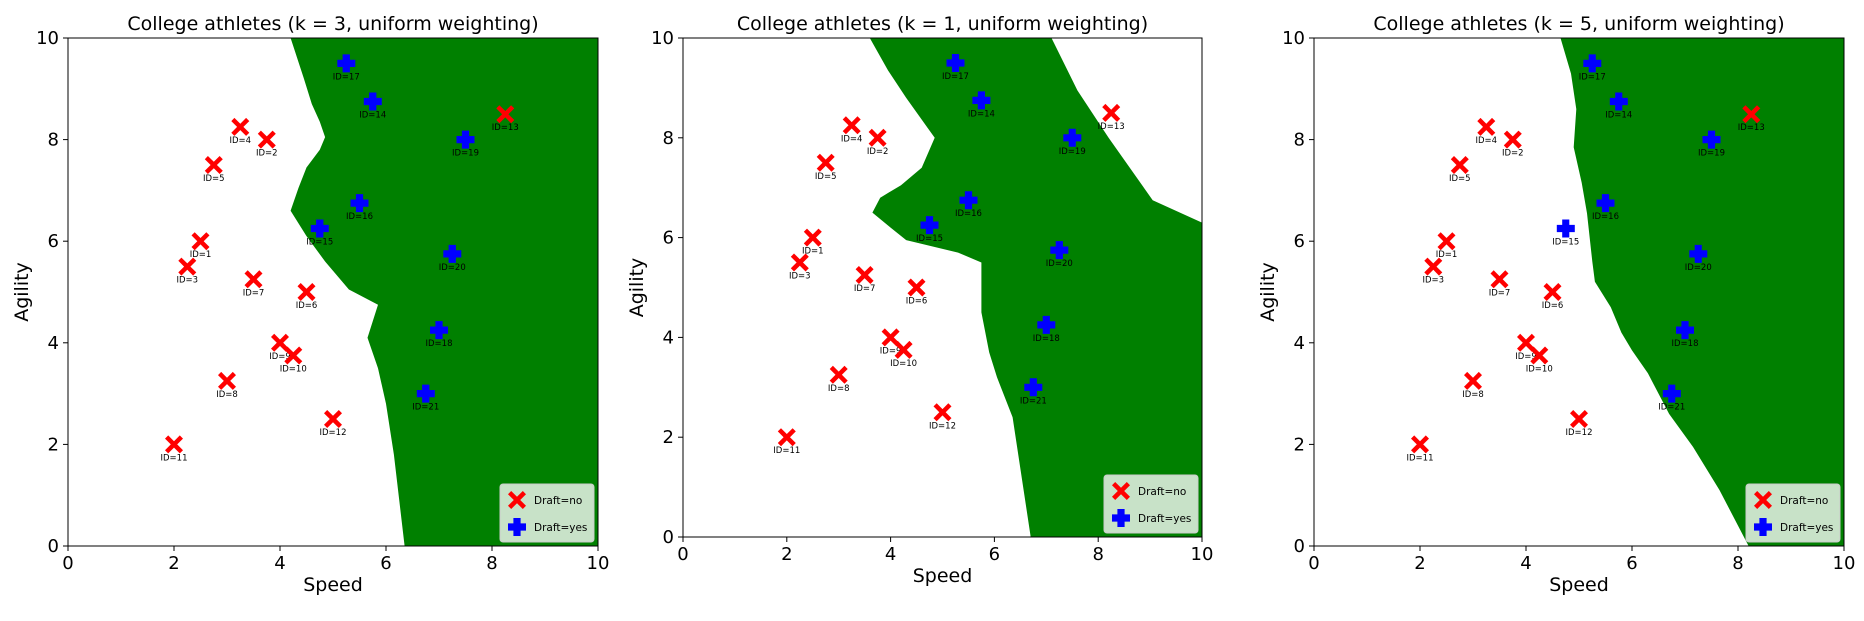 This screenshot has height=621, width=1864. What do you see at coordinates (865, 289) in the screenshot?
I see `point-label: ID=7` at bounding box center [865, 289].